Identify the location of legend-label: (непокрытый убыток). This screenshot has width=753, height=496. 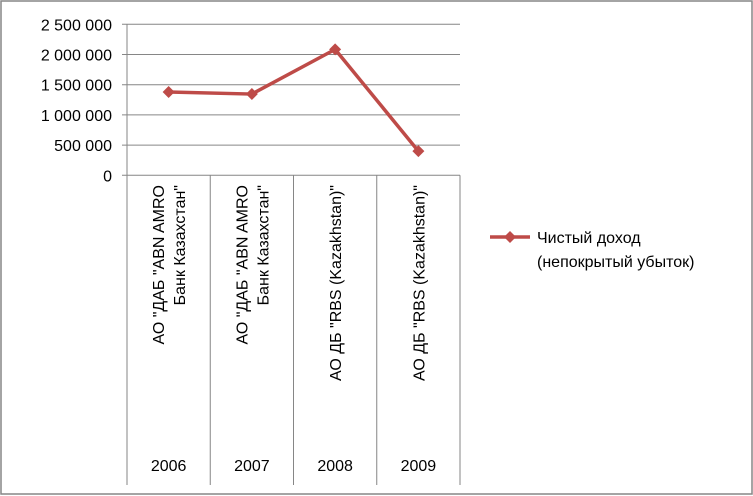
(615, 262).